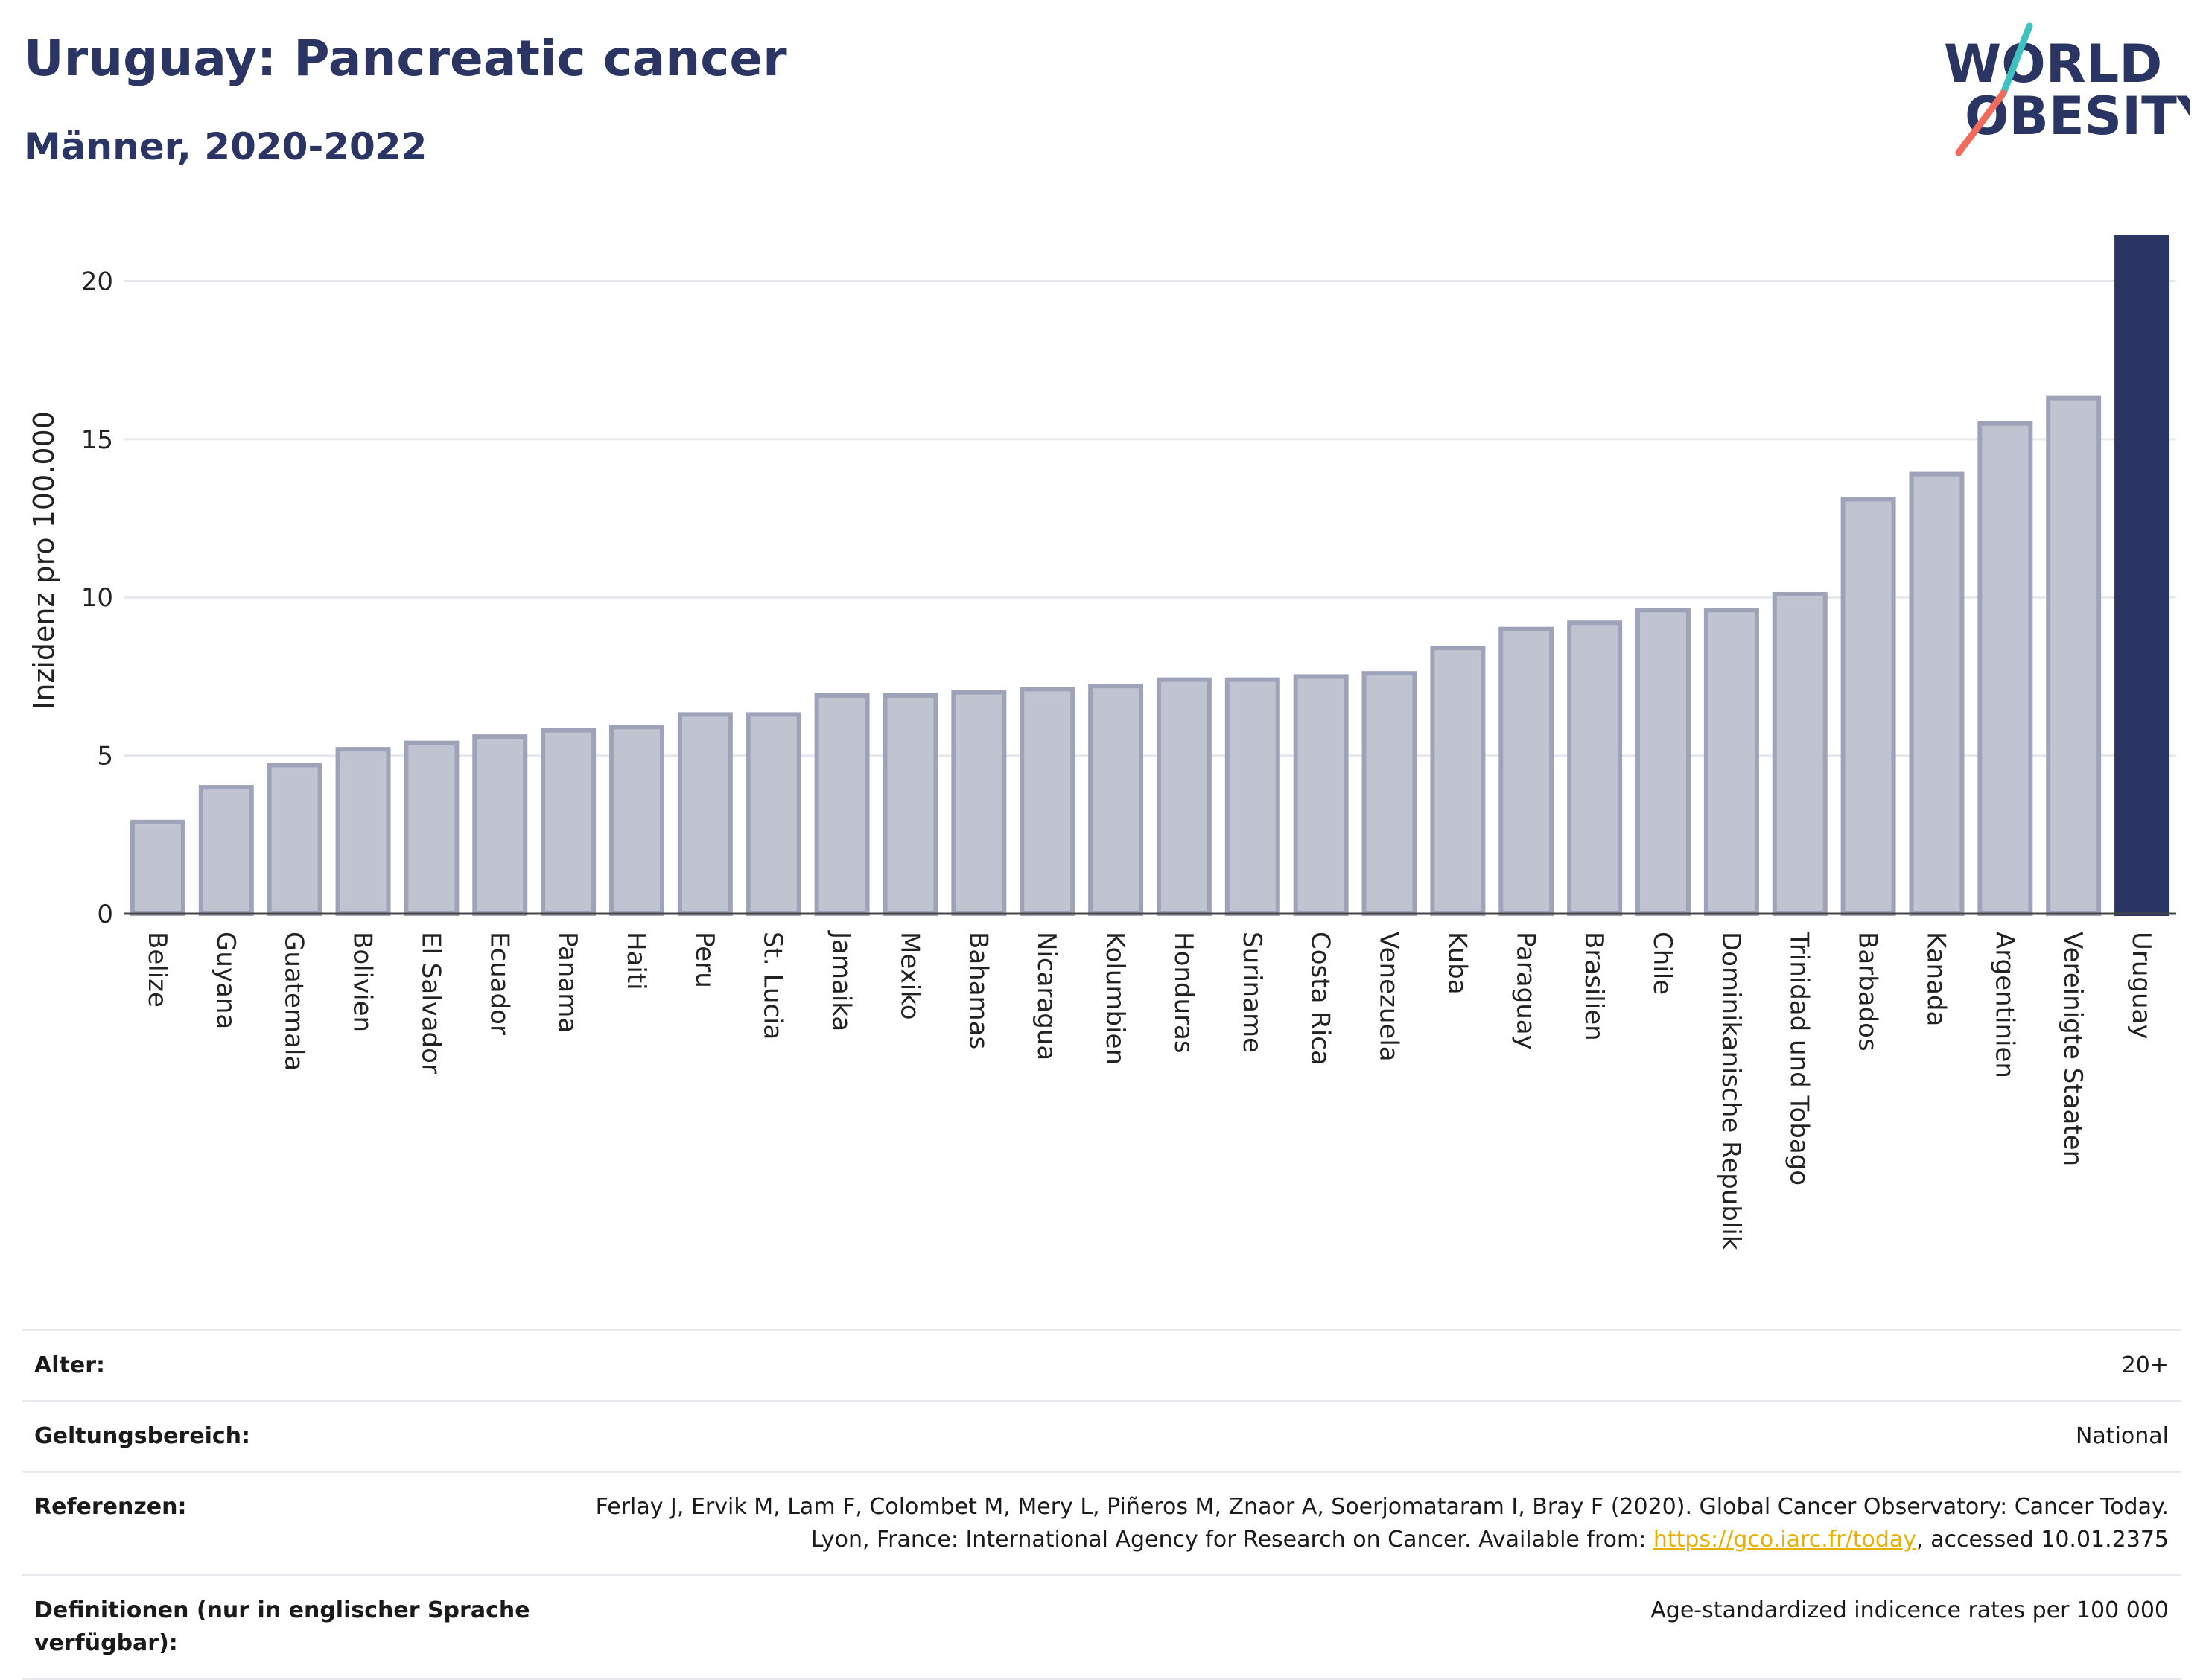  What do you see at coordinates (2142, 575) in the screenshot?
I see `bar-uruguay` at bounding box center [2142, 575].